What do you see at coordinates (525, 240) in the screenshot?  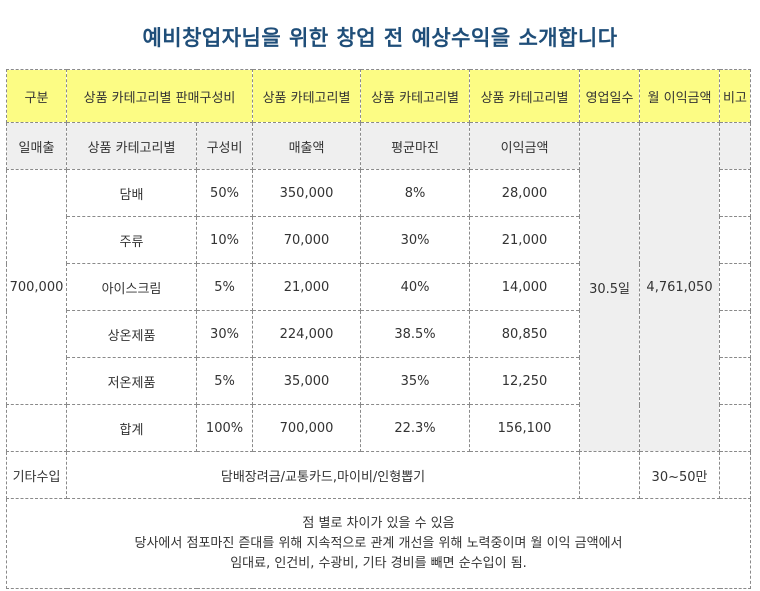 I see `profit-cell: 21,000` at bounding box center [525, 240].